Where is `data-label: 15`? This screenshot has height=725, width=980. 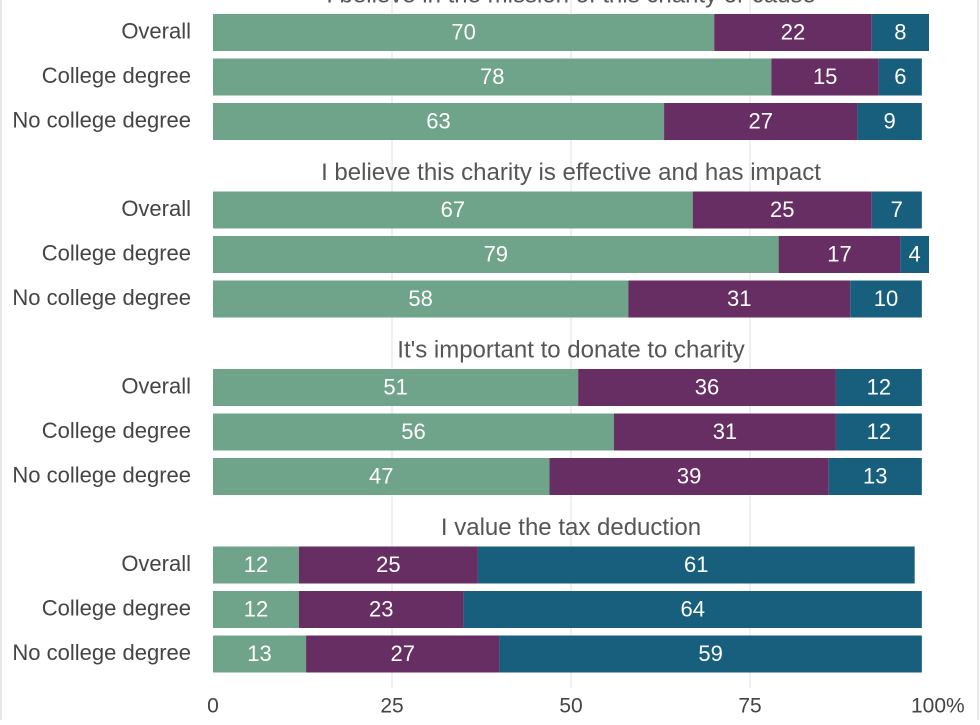 data-label: 15 is located at coordinates (825, 76).